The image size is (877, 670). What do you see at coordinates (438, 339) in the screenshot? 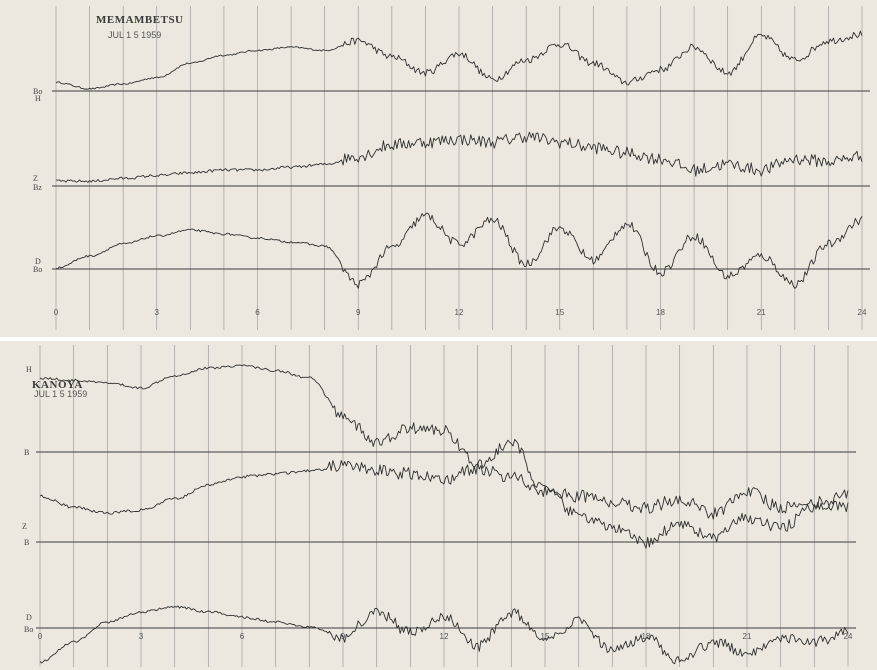
I see `panel-divider` at bounding box center [438, 339].